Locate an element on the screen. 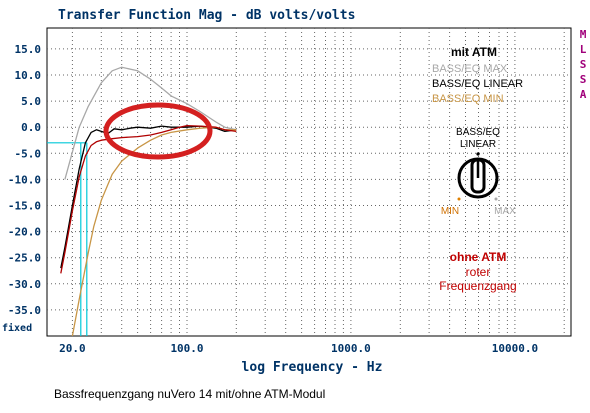  y-tick-label: 5.0 is located at coordinates (31, 101).